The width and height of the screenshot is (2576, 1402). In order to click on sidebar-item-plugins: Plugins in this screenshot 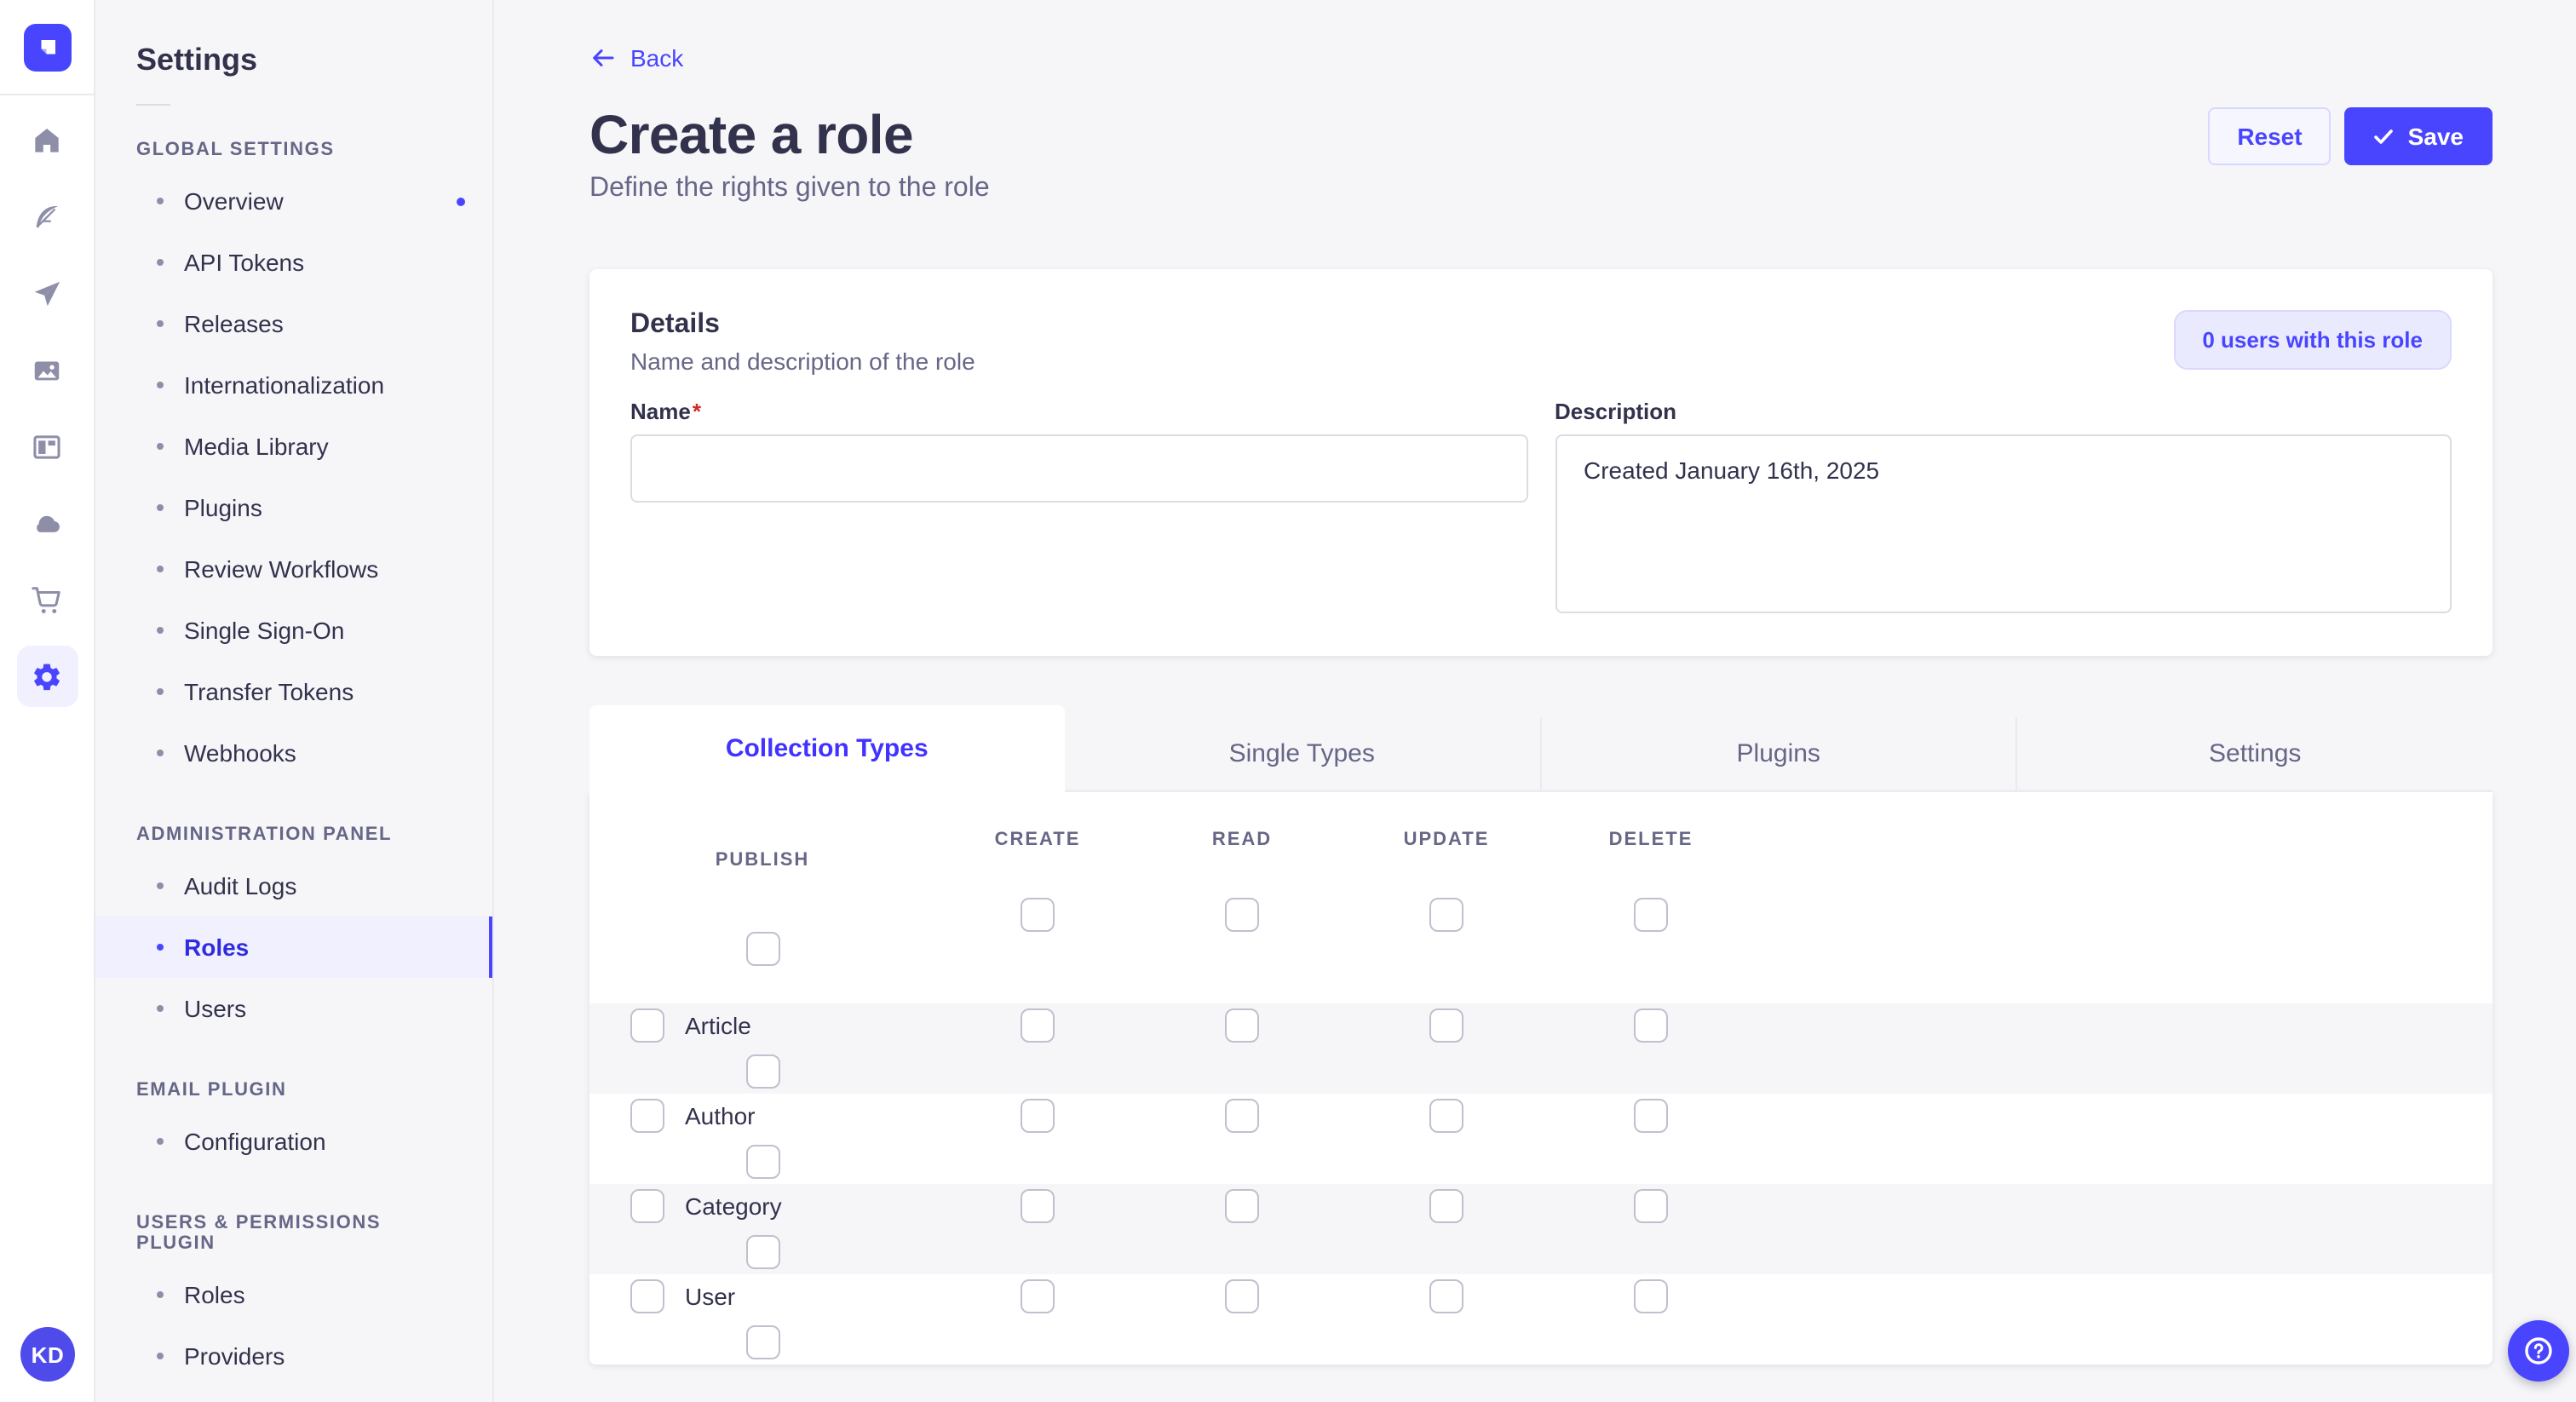, I will do `click(294, 507)`.